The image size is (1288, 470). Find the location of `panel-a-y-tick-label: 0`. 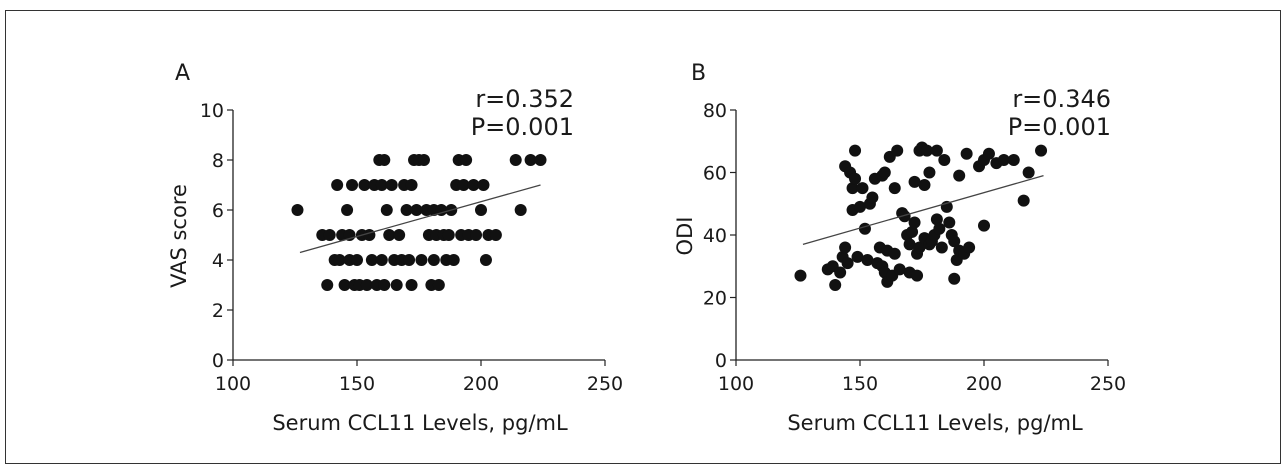

panel-a-y-tick-label: 0 is located at coordinates (218, 361).